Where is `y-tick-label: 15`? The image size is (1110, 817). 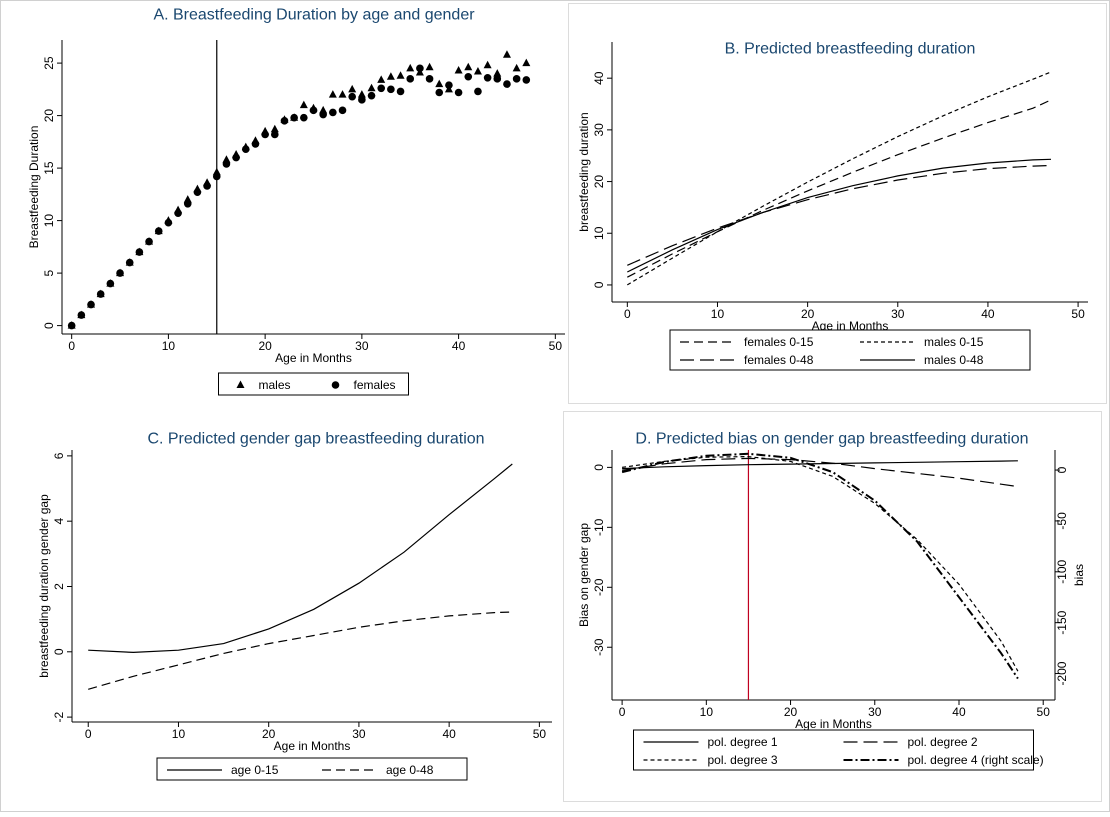 y-tick-label: 15 is located at coordinates (49, 168).